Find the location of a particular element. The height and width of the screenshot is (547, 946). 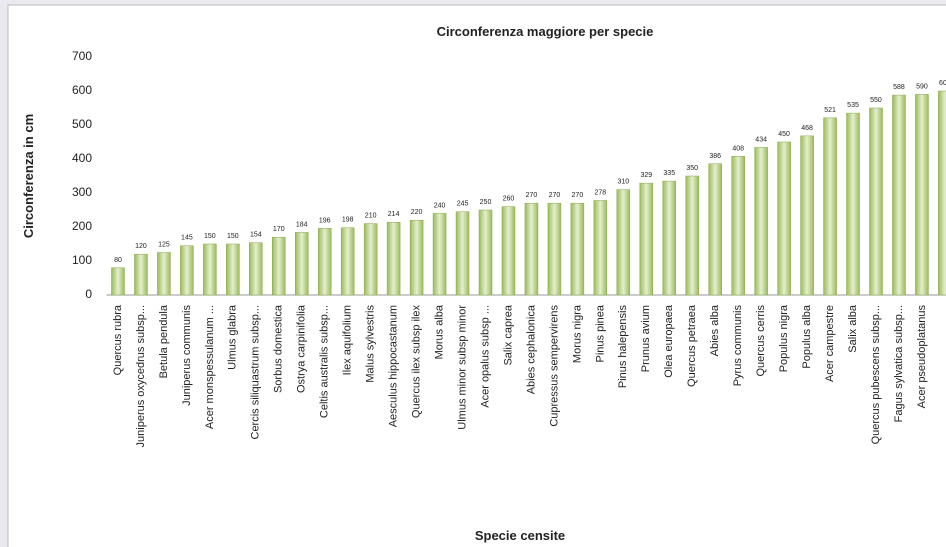

y-tick-label: 0 is located at coordinates (88, 294).